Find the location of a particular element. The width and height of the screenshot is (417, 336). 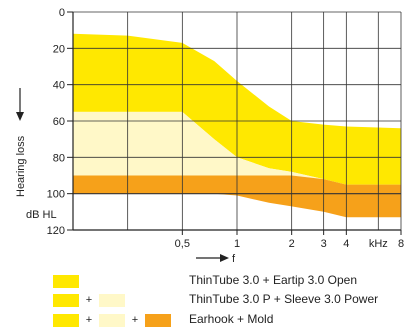

y-tick-labels: 0 20 40 60 80 100 120 is located at coordinates (56, 122).